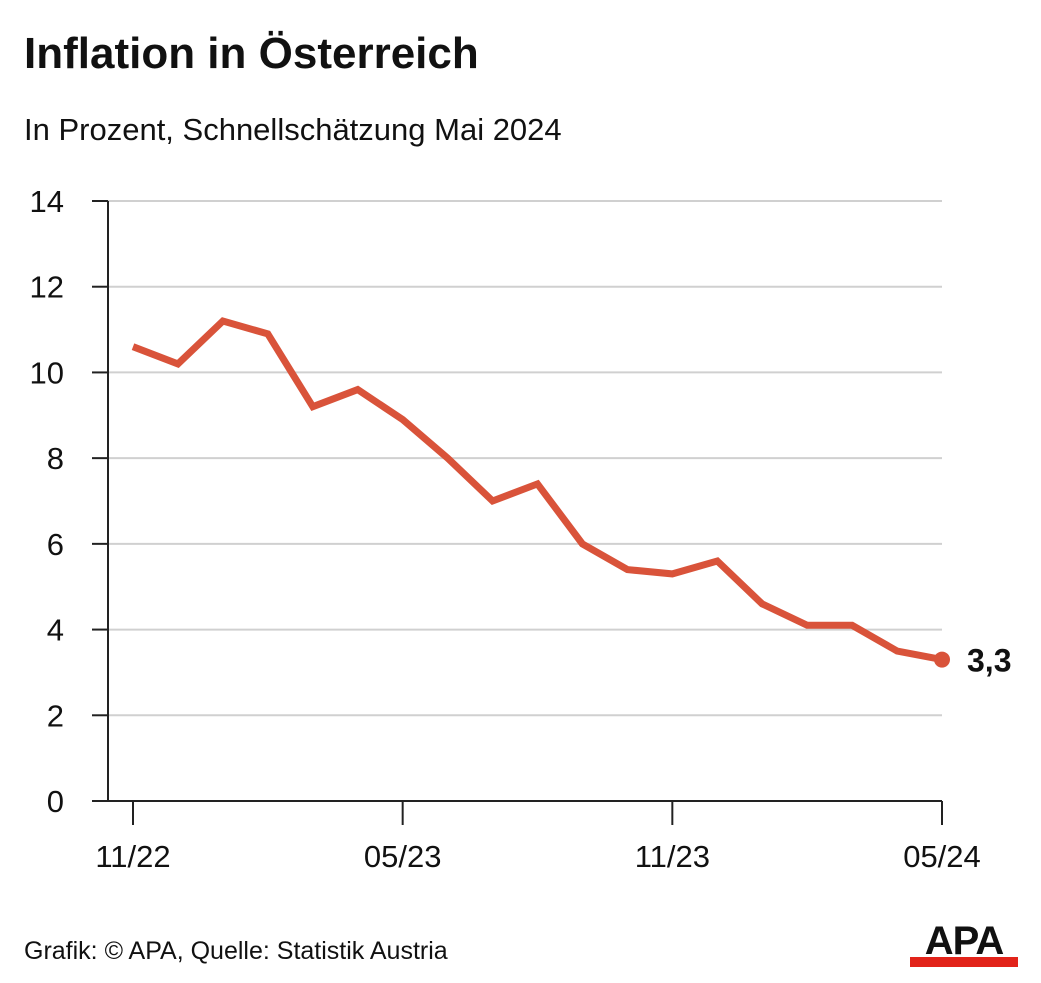 Image resolution: width=1041 pixels, height=983 pixels. What do you see at coordinates (47, 201) in the screenshot?
I see `y-tick-label-14: 14` at bounding box center [47, 201].